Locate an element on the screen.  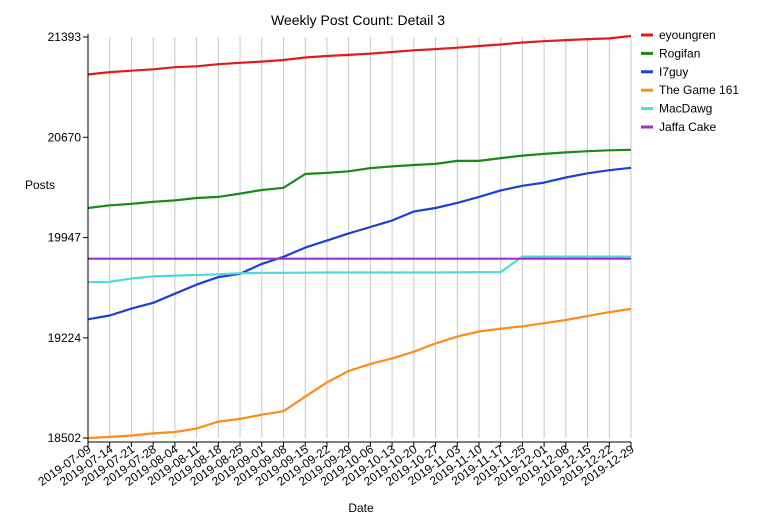
legend-label: The Game 161 is located at coordinates (699, 90).